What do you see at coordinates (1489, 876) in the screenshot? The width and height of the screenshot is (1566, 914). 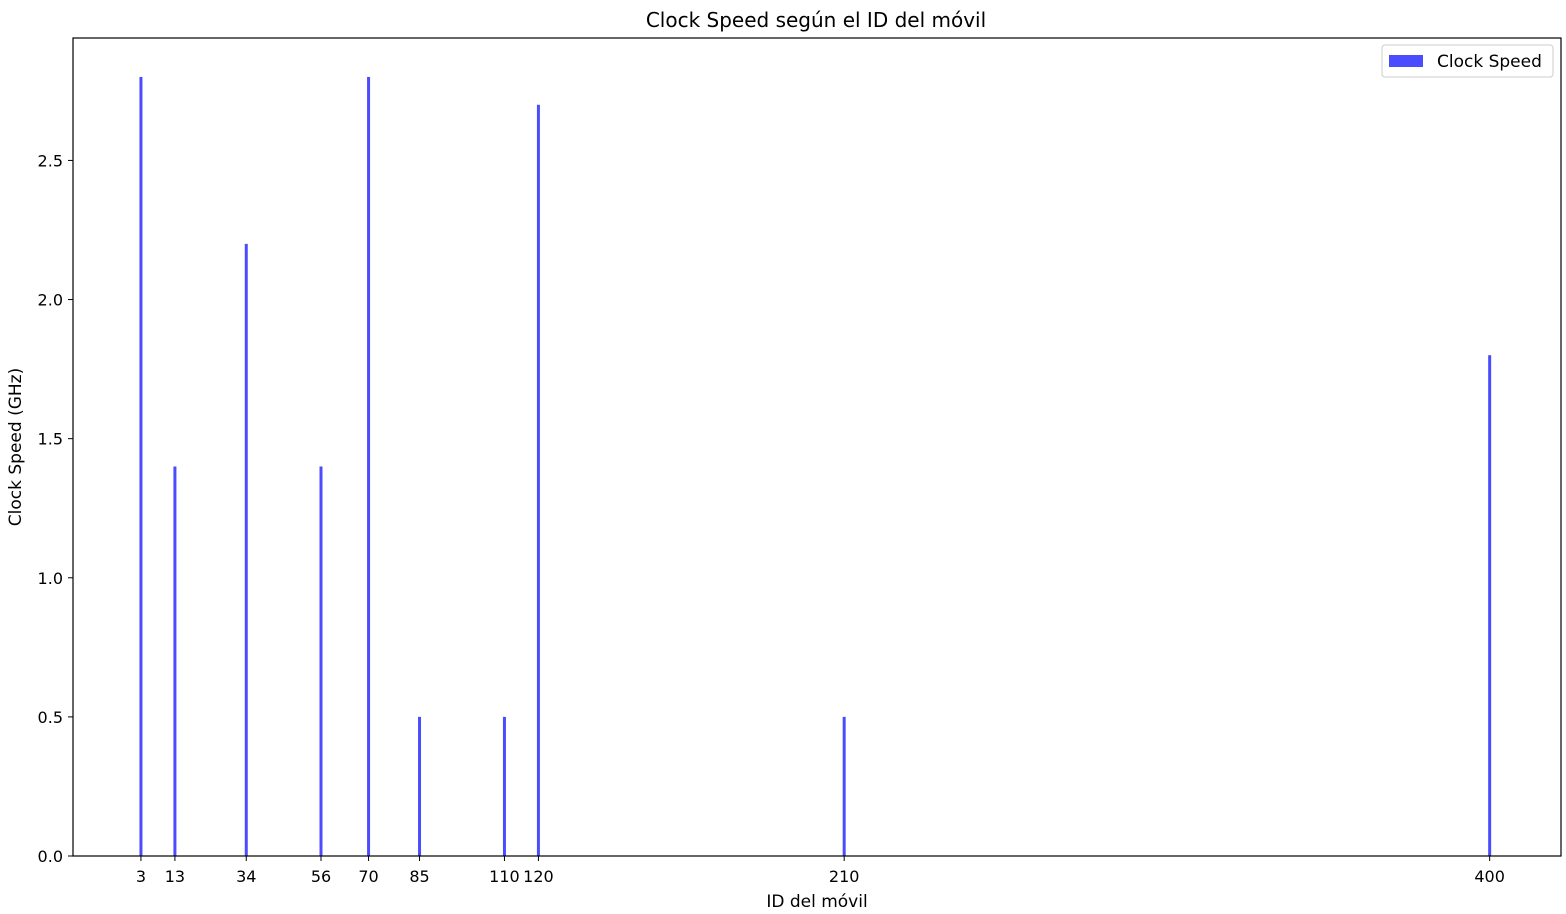 I see `x-tick-label: 400` at bounding box center [1489, 876].